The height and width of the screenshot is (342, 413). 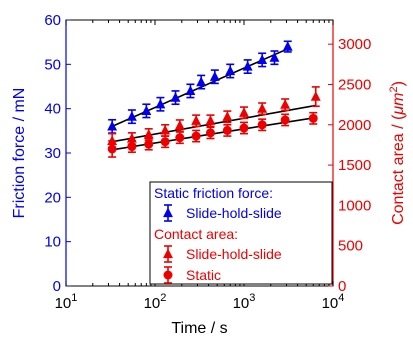 I want to click on x-tick-label-exponent: 3, so click(x=252, y=298).